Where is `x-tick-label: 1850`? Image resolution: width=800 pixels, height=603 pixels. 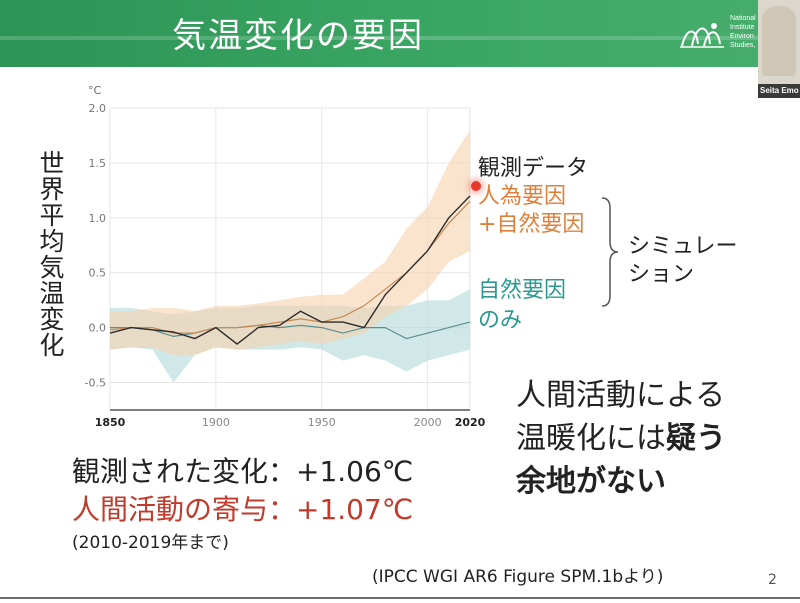
x-tick-label: 1850 is located at coordinates (110, 422).